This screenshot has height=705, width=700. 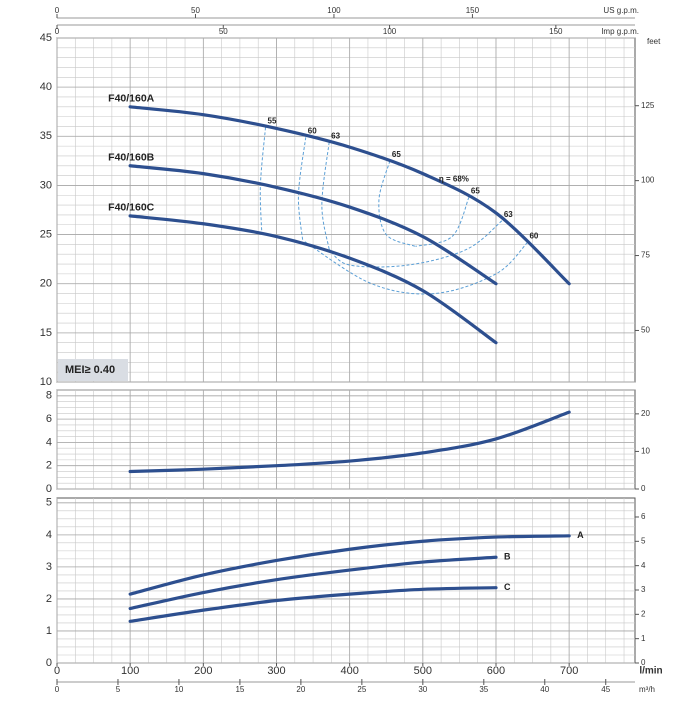 What do you see at coordinates (645, 413) in the screenshot?
I see `y2-tick-label: 20` at bounding box center [645, 413].